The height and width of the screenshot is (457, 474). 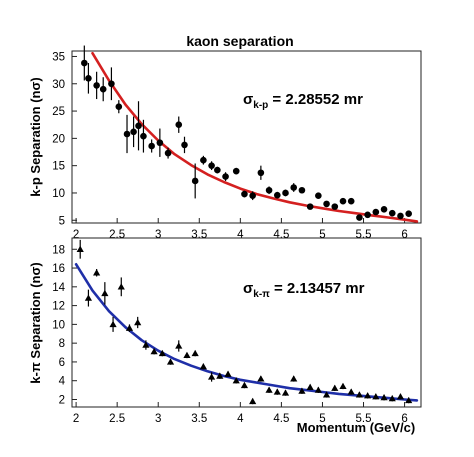 What do you see at coordinates (58, 269) in the screenshot?
I see `bottom-y-tick-label: 16` at bounding box center [58, 269].